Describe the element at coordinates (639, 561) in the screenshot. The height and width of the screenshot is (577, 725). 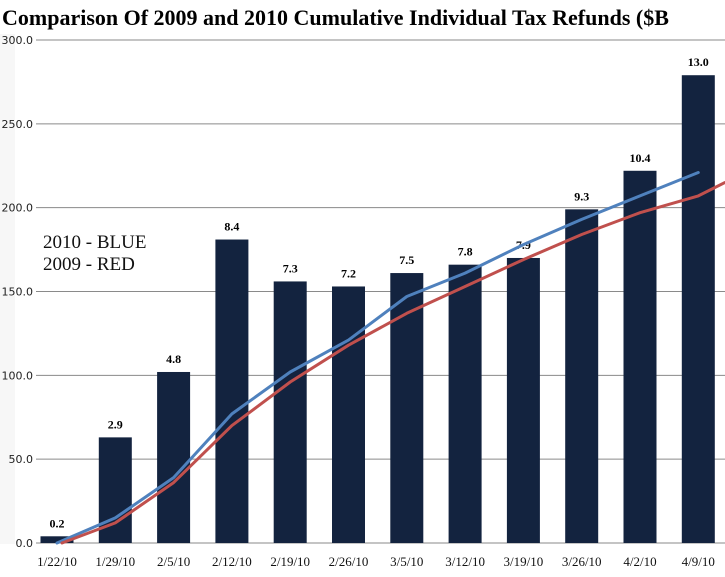
I see `x-tick-label: 4/2/10` at that location.